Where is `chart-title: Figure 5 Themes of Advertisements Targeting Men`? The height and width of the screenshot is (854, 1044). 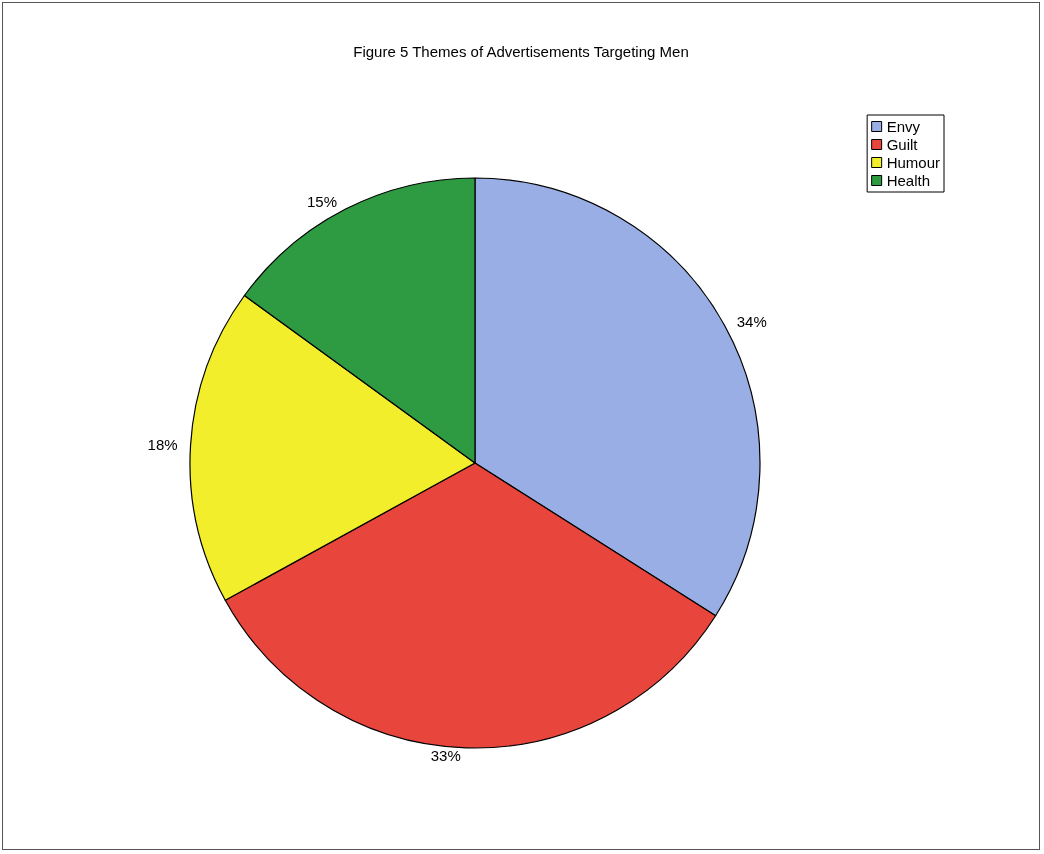 chart-title: Figure 5 Themes of Advertisements Targeting Men is located at coordinates (521, 51).